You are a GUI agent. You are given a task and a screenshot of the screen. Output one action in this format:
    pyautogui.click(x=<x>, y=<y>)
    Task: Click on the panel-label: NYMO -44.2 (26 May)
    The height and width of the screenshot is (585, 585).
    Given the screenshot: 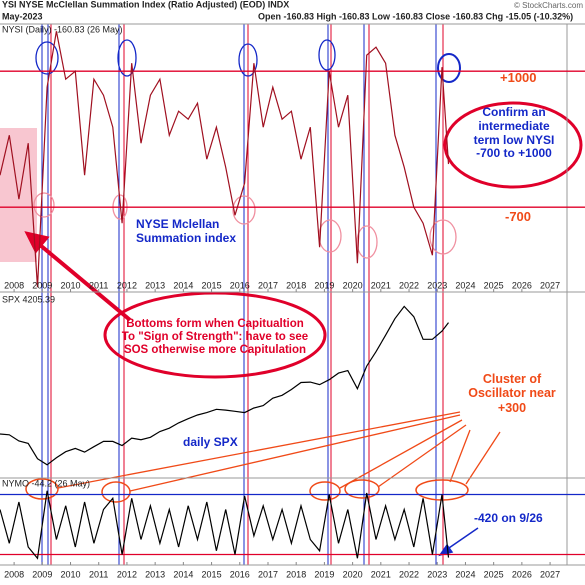 What is the action you would take?
    pyautogui.click(x=46, y=483)
    